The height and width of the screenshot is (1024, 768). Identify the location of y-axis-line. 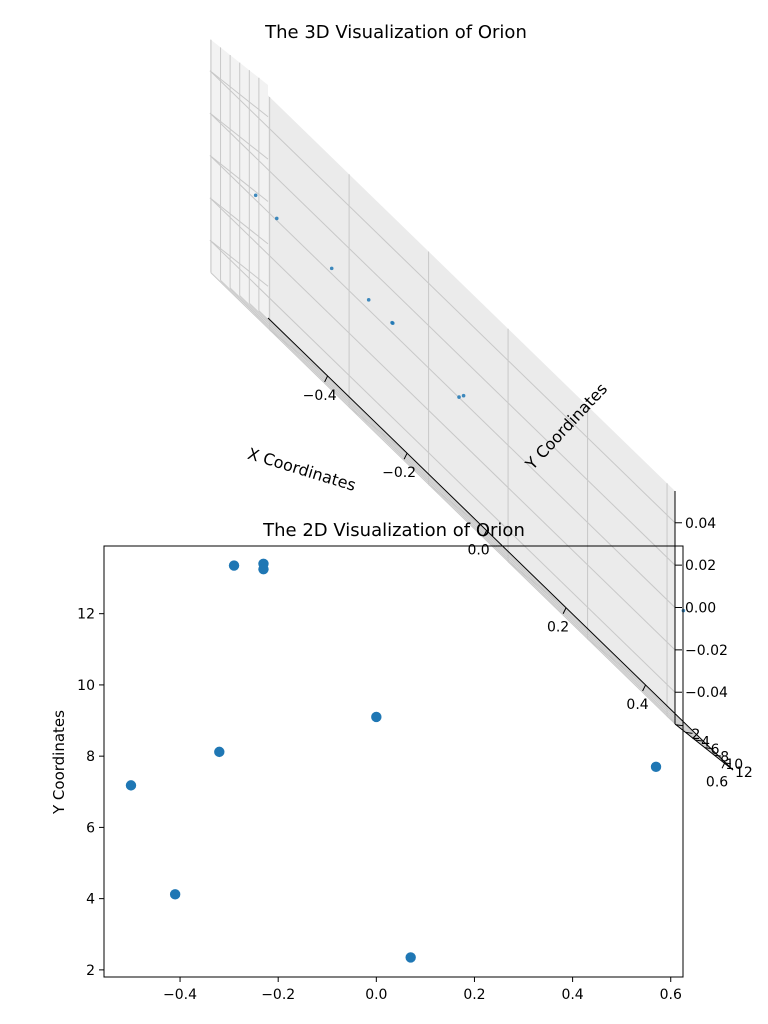
(704, 747).